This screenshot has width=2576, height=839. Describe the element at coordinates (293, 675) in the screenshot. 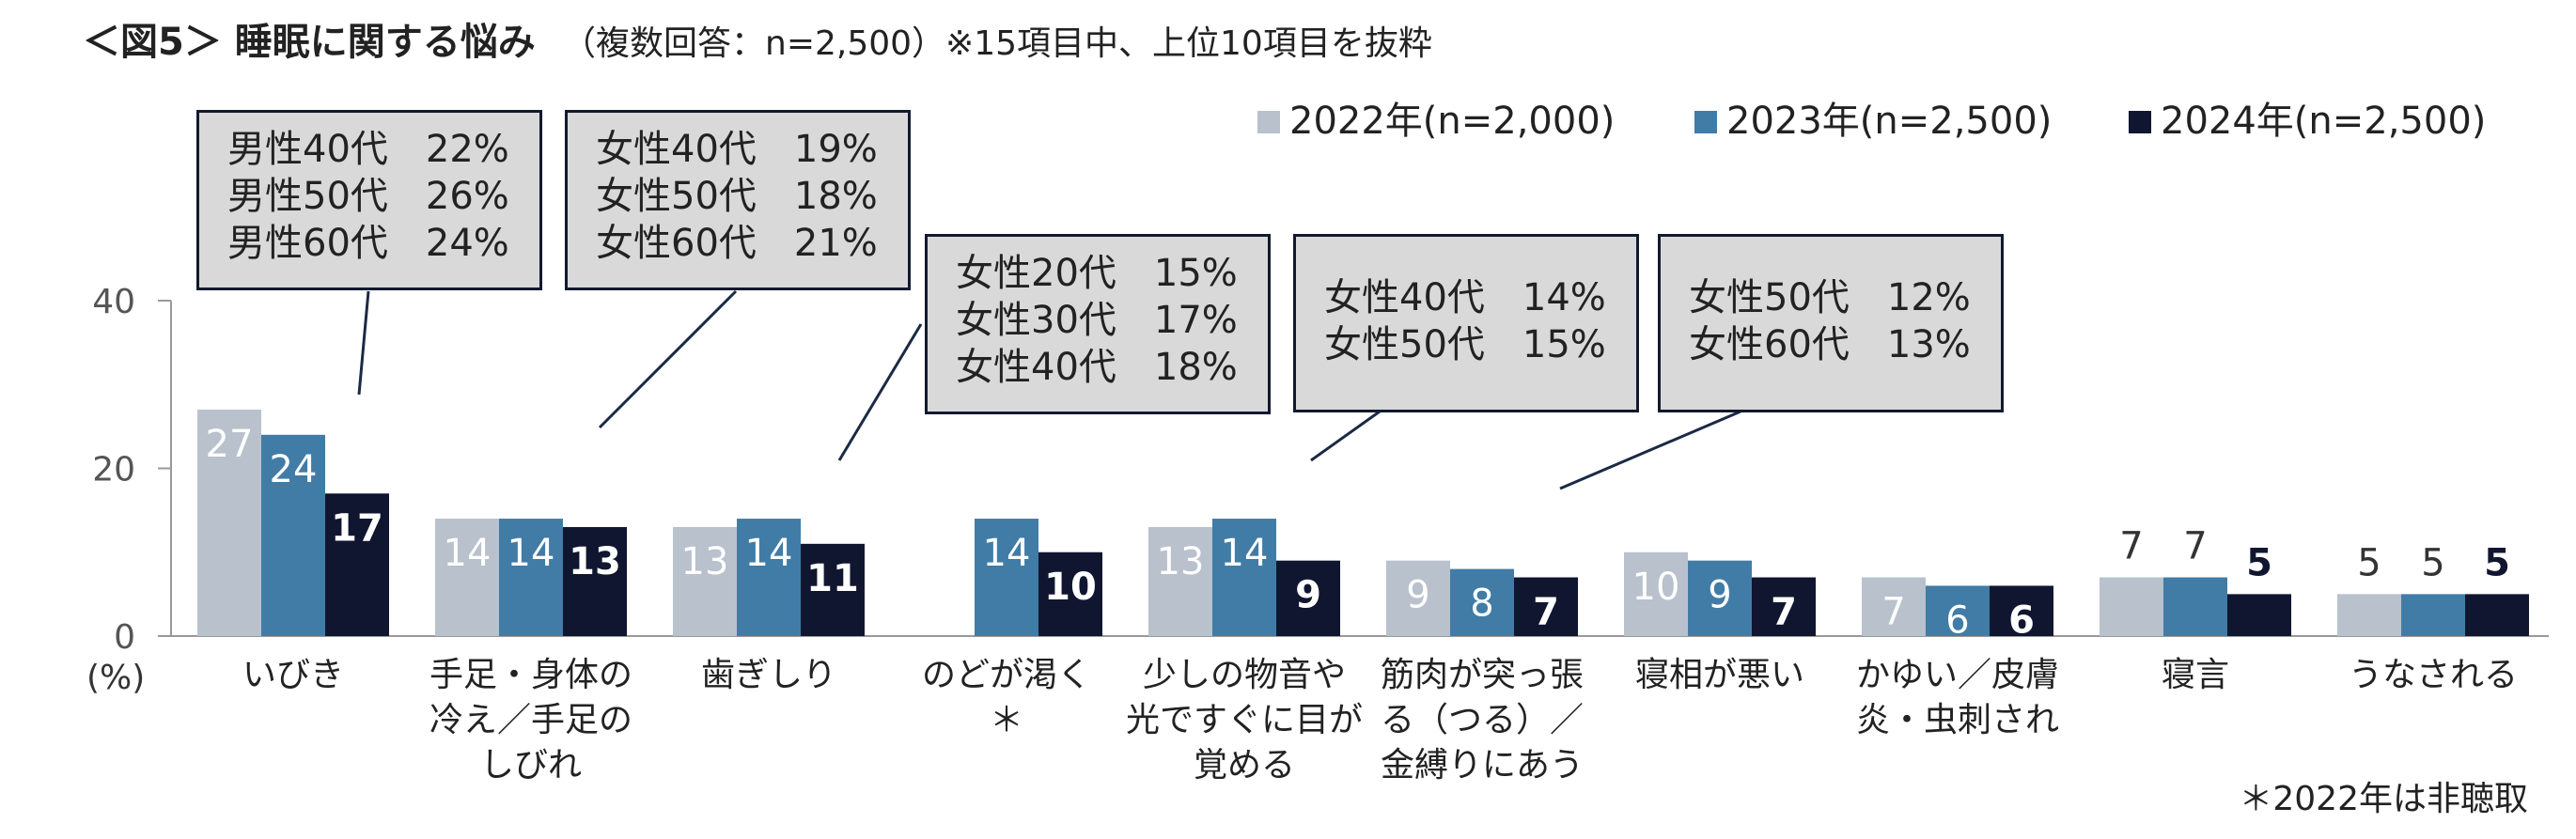

I see `category-label: いびき` at that location.